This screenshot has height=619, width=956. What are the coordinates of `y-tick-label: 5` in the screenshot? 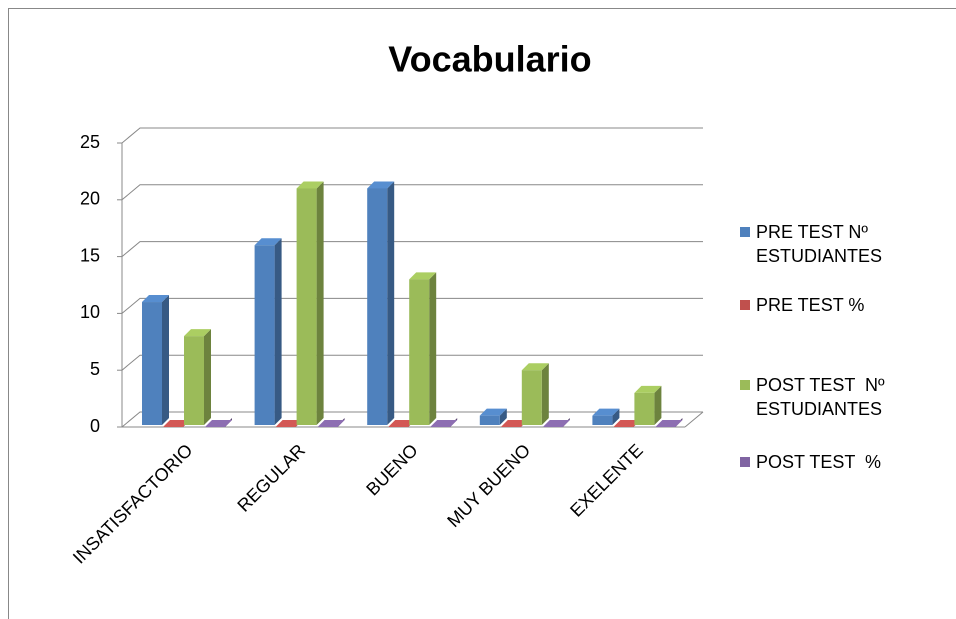 It's located at (95, 369).